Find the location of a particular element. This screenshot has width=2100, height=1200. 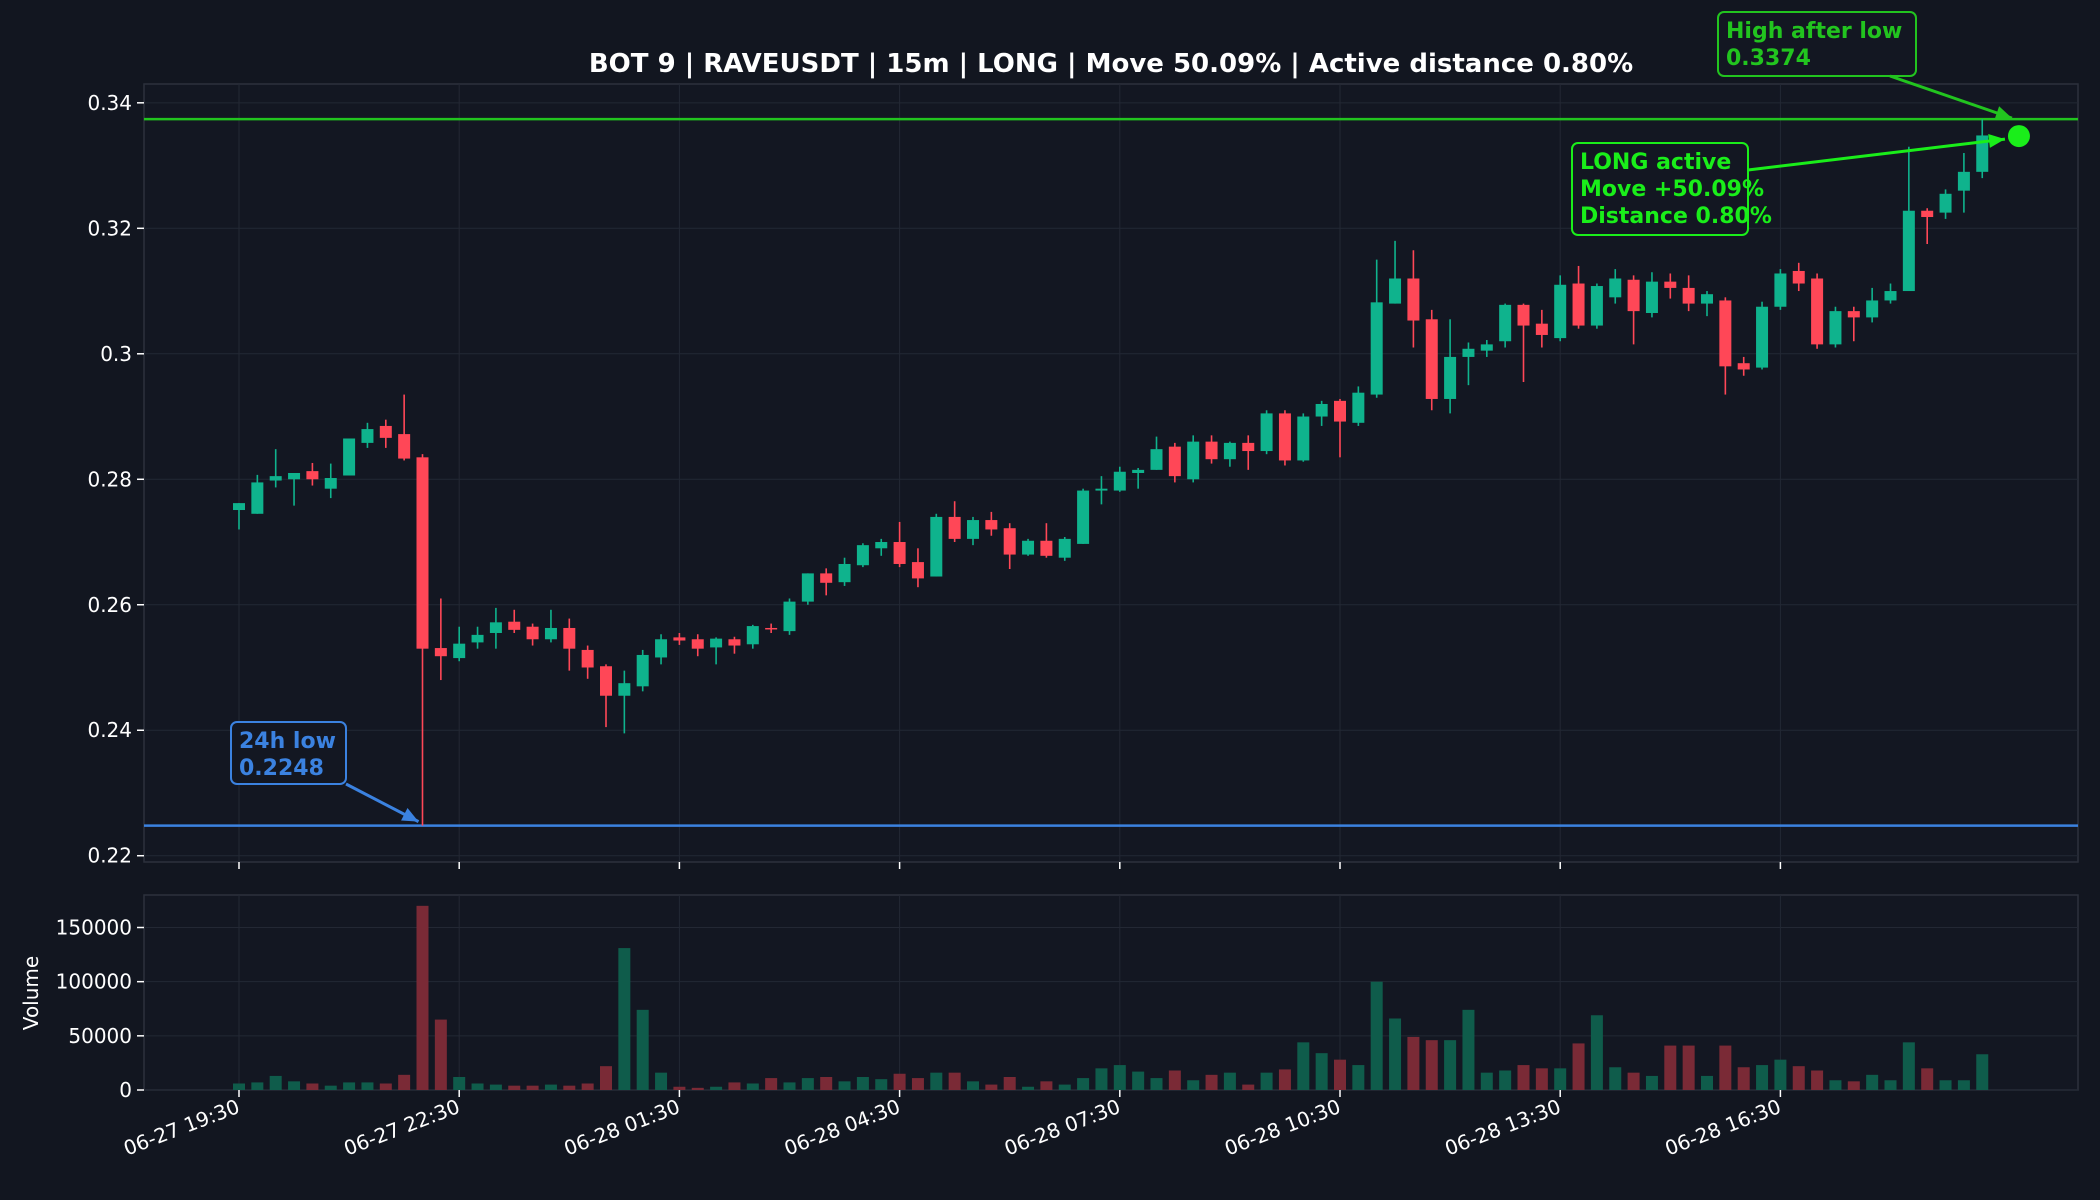

high-label-arrow-head is located at coordinates (2003, 113).